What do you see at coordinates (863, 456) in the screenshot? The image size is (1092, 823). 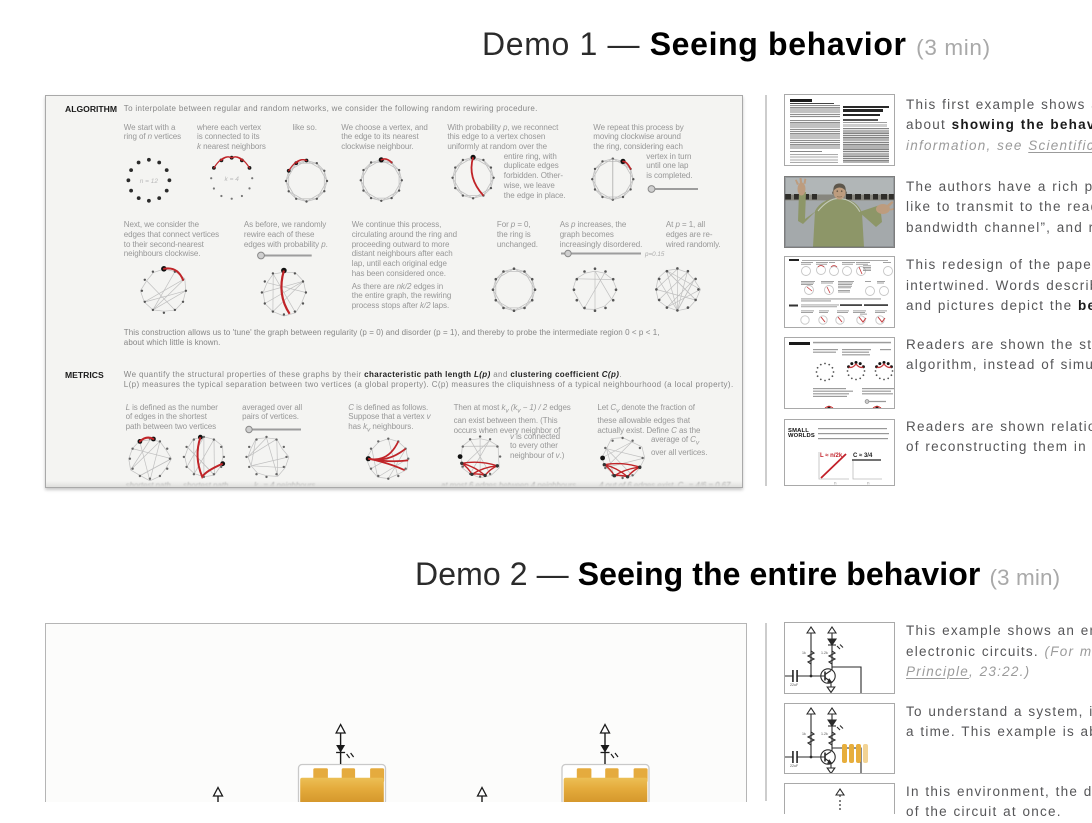 I see `svg-text: C ≈ 3/4` at bounding box center [863, 456].